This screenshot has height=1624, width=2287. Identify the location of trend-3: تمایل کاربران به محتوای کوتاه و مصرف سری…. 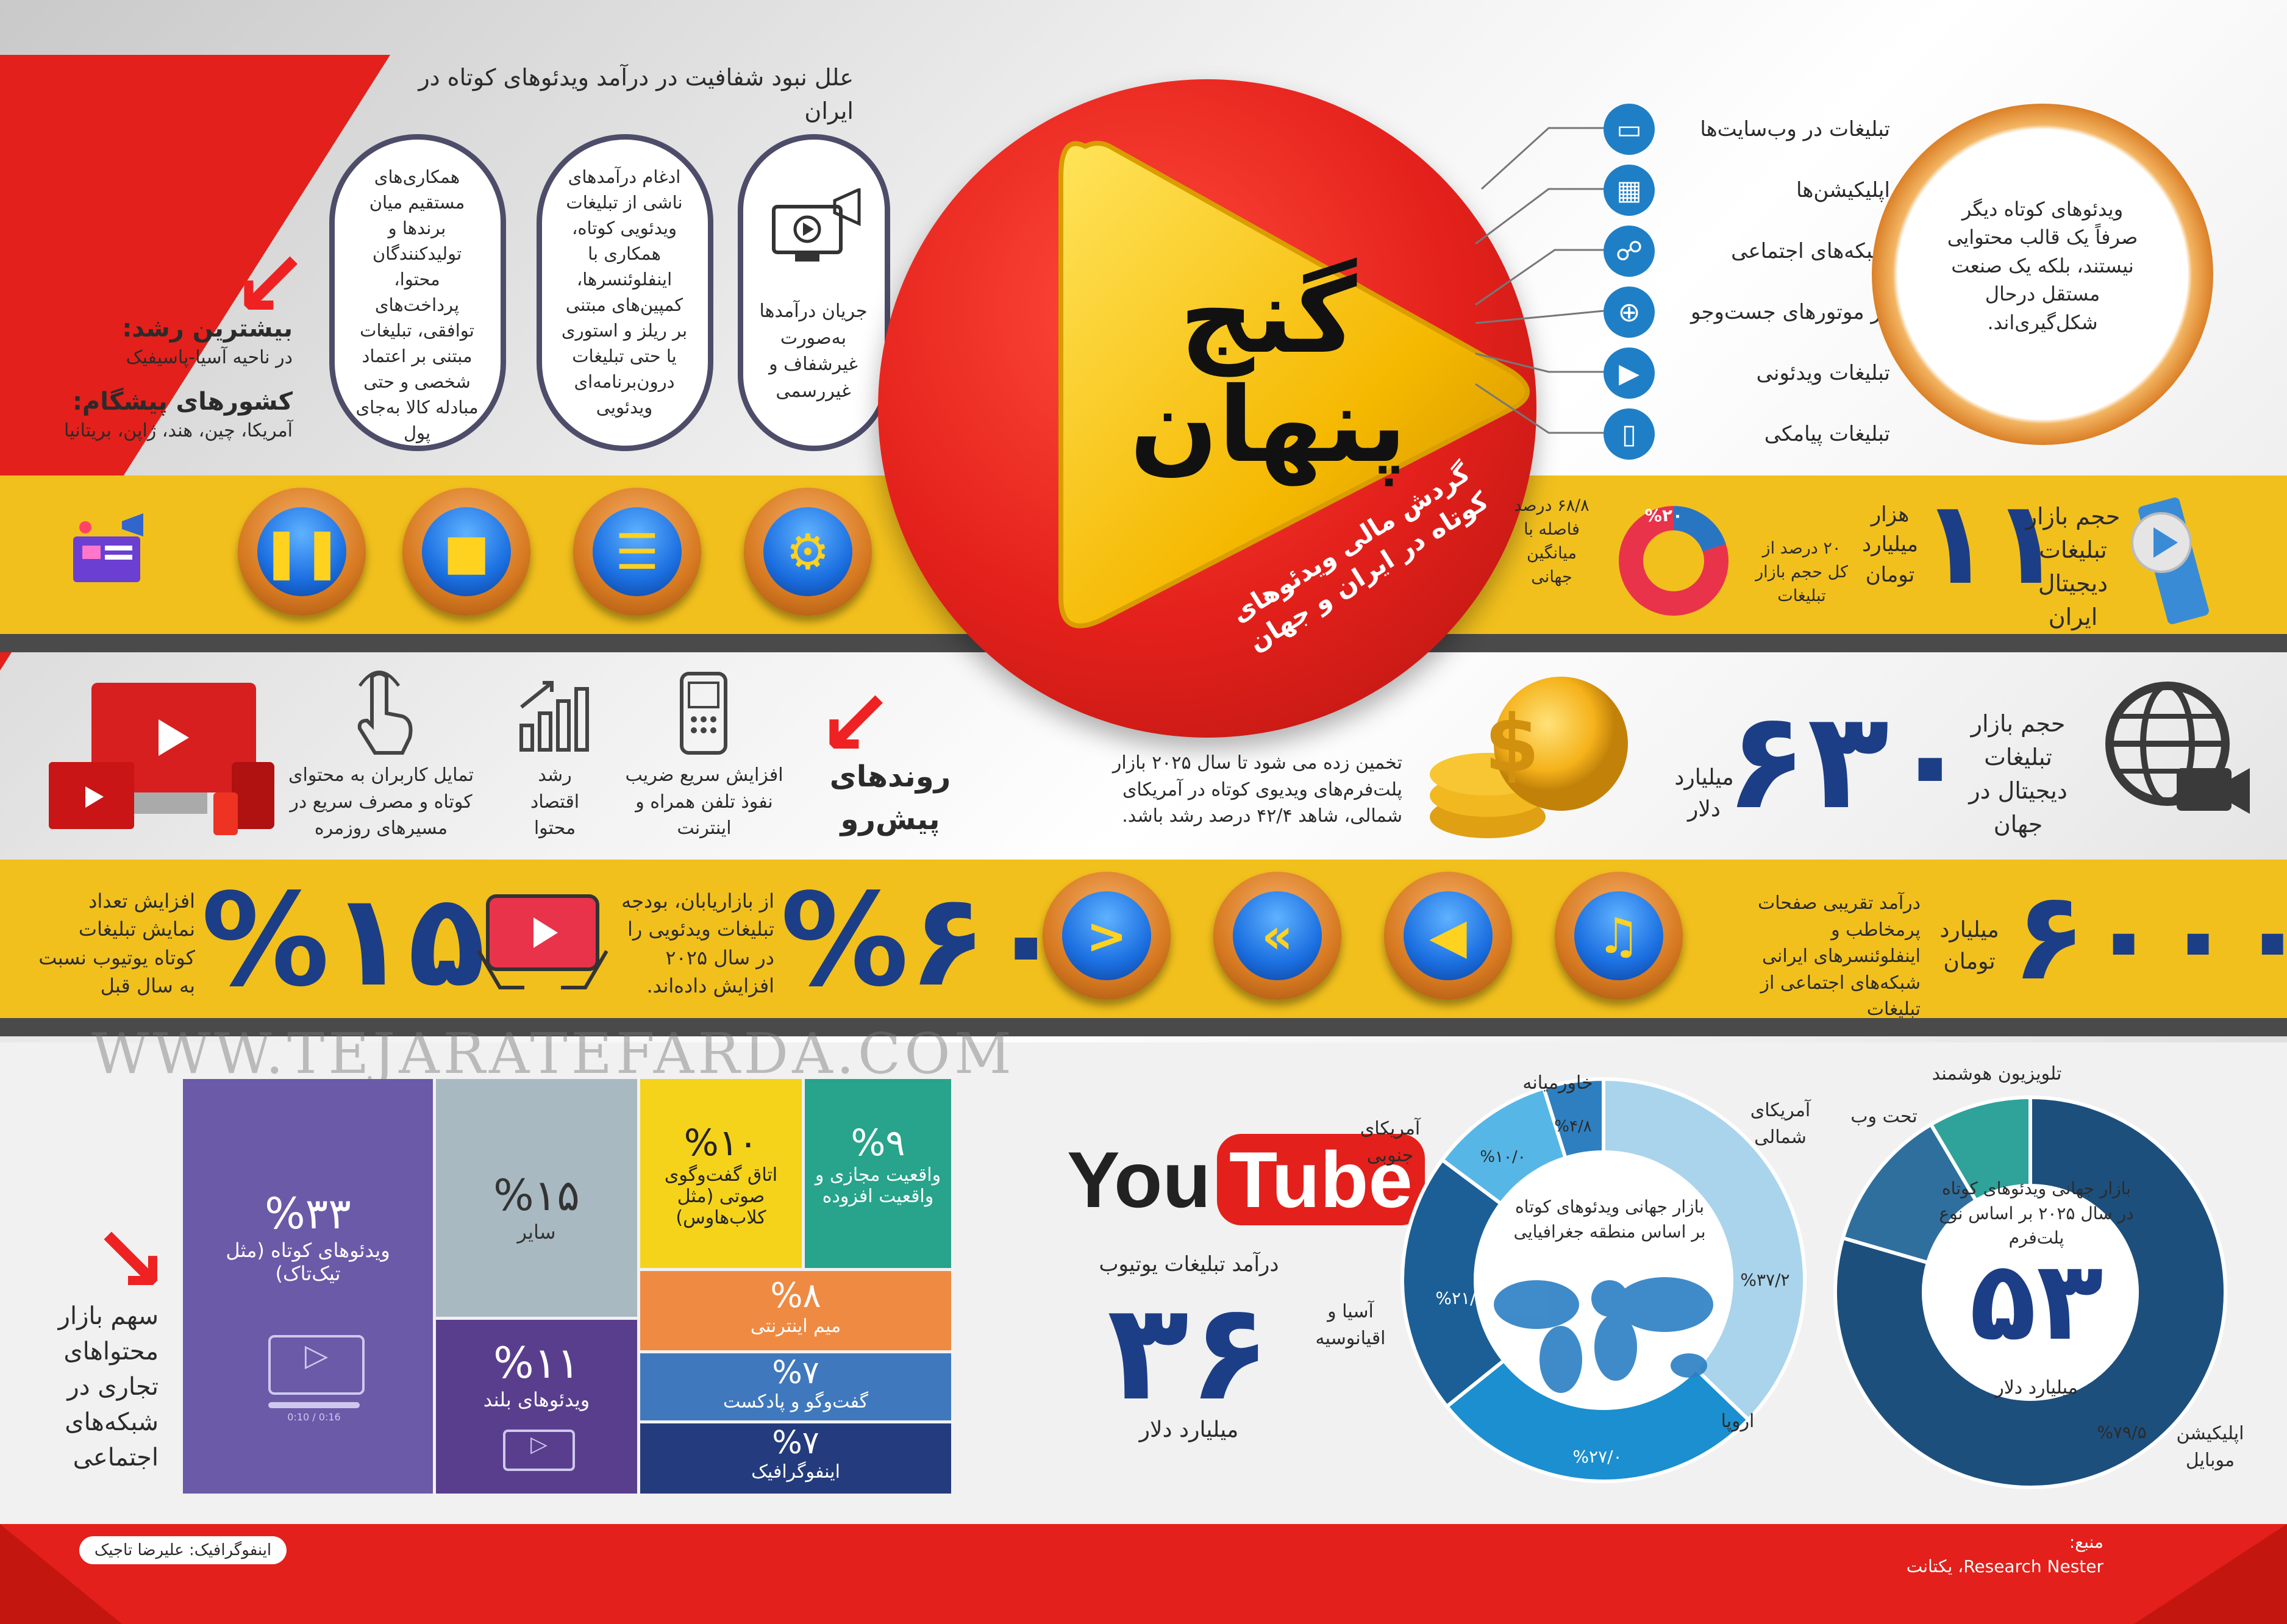
(381, 802).